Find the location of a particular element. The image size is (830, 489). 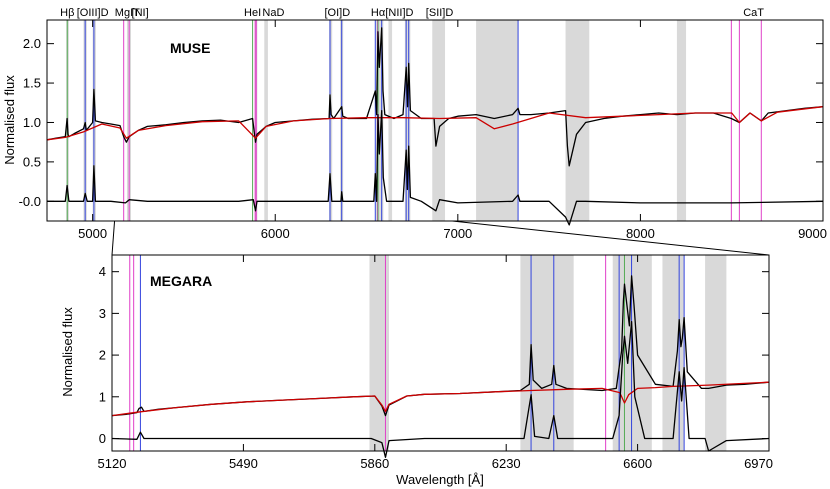

muse-line-label-9: [SII]D is located at coordinates (440, 13).